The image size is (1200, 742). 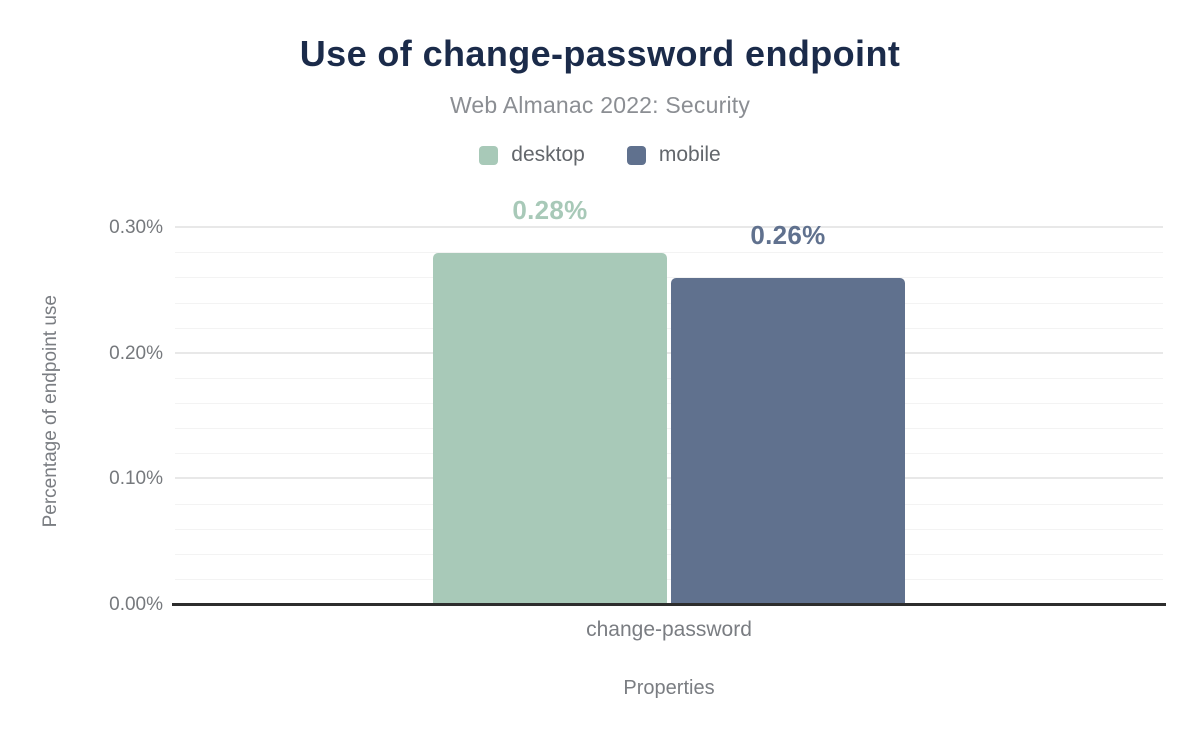 I want to click on y-axis-title-text: Percentage of endpoint use, so click(x=50, y=411).